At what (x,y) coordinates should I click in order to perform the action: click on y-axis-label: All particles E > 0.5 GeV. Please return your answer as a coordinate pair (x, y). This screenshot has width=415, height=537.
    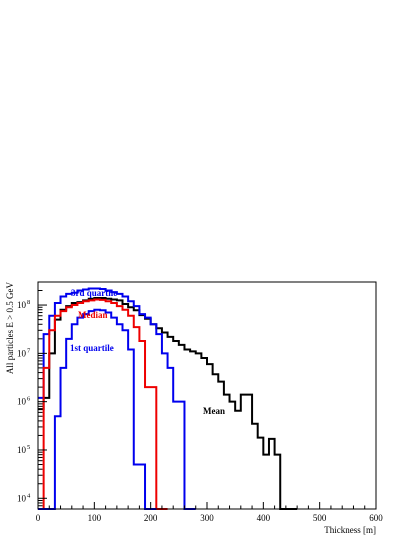
    Looking at the image, I should click on (10, 328).